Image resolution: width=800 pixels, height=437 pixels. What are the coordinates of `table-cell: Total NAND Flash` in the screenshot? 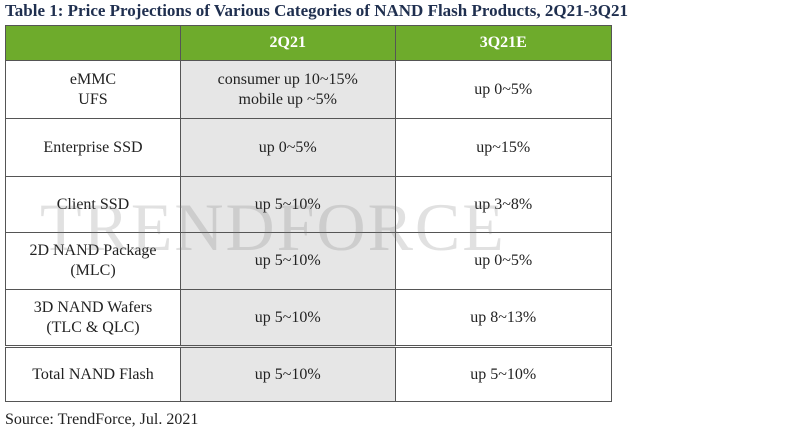 It's located at (93, 373).